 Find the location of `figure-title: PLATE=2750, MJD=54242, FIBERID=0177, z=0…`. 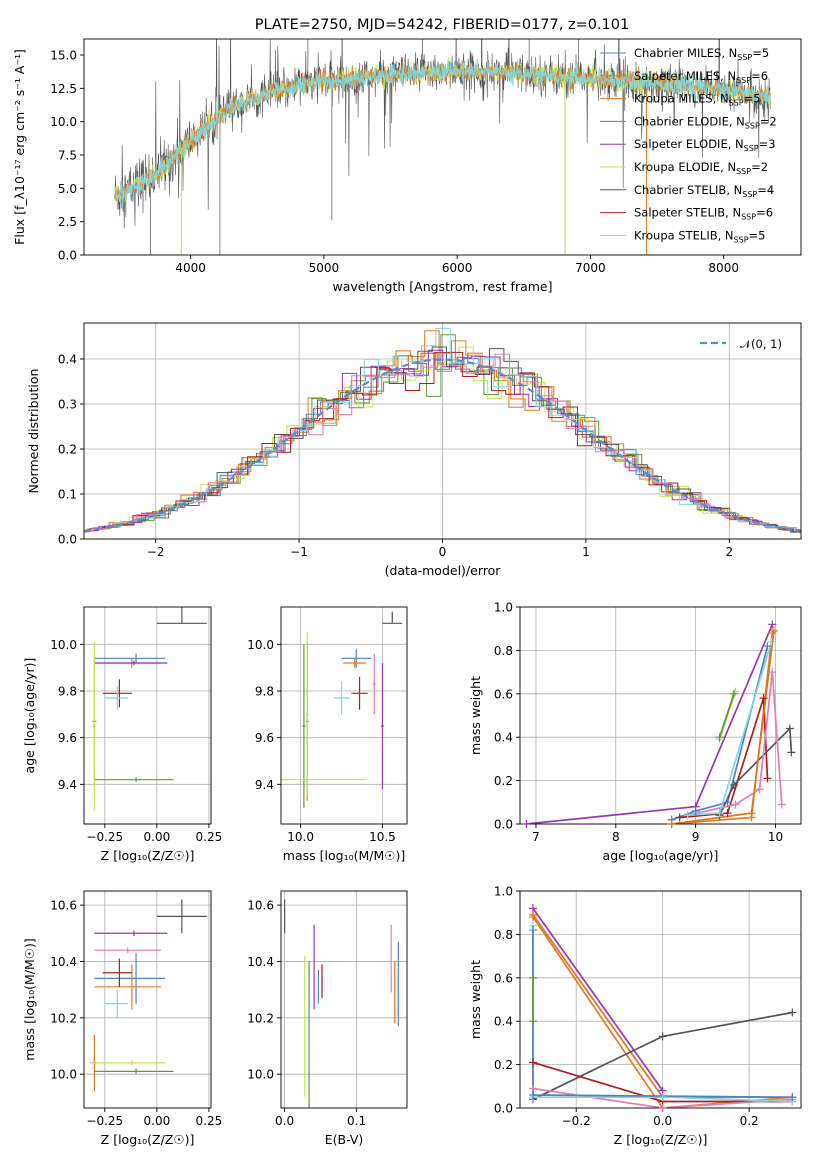

figure-title: PLATE=2750, MJD=54242, FIBERID=0177, z=0… is located at coordinates (442, 25).